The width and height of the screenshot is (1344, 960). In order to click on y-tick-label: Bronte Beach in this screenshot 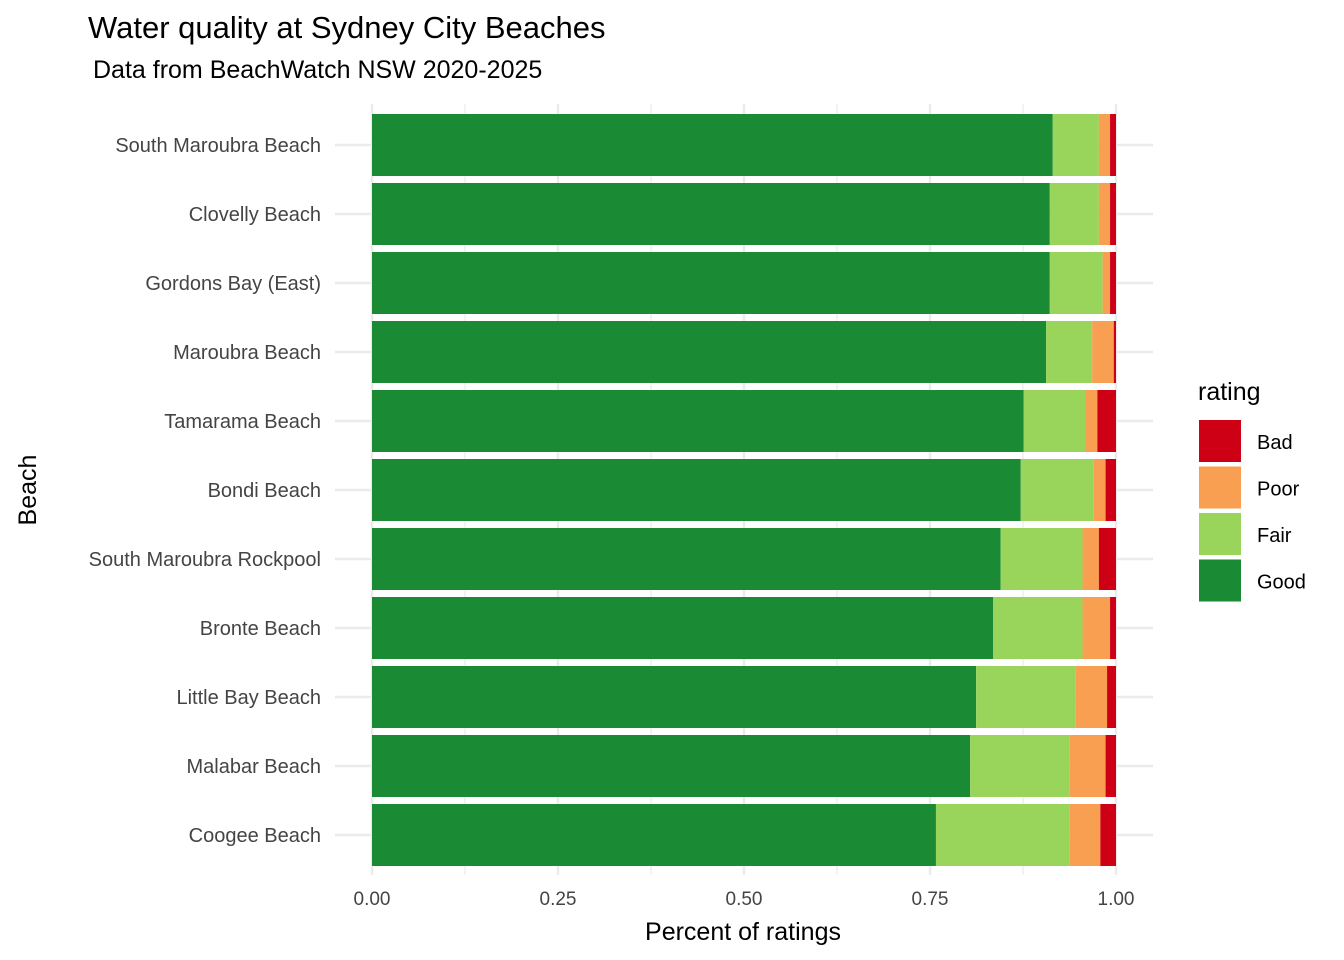, I will do `click(260, 629)`.